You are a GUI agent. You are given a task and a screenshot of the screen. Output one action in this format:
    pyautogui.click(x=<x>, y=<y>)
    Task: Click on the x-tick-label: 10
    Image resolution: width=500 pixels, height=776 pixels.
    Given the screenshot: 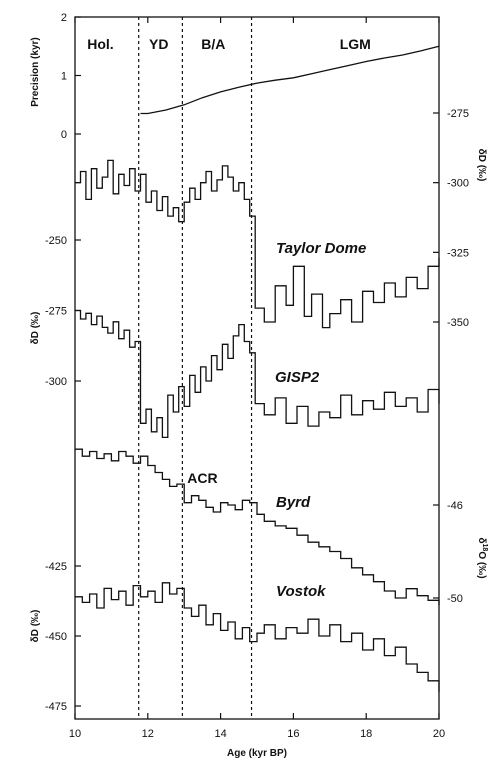 What is the action you would take?
    pyautogui.click(x=75, y=734)
    